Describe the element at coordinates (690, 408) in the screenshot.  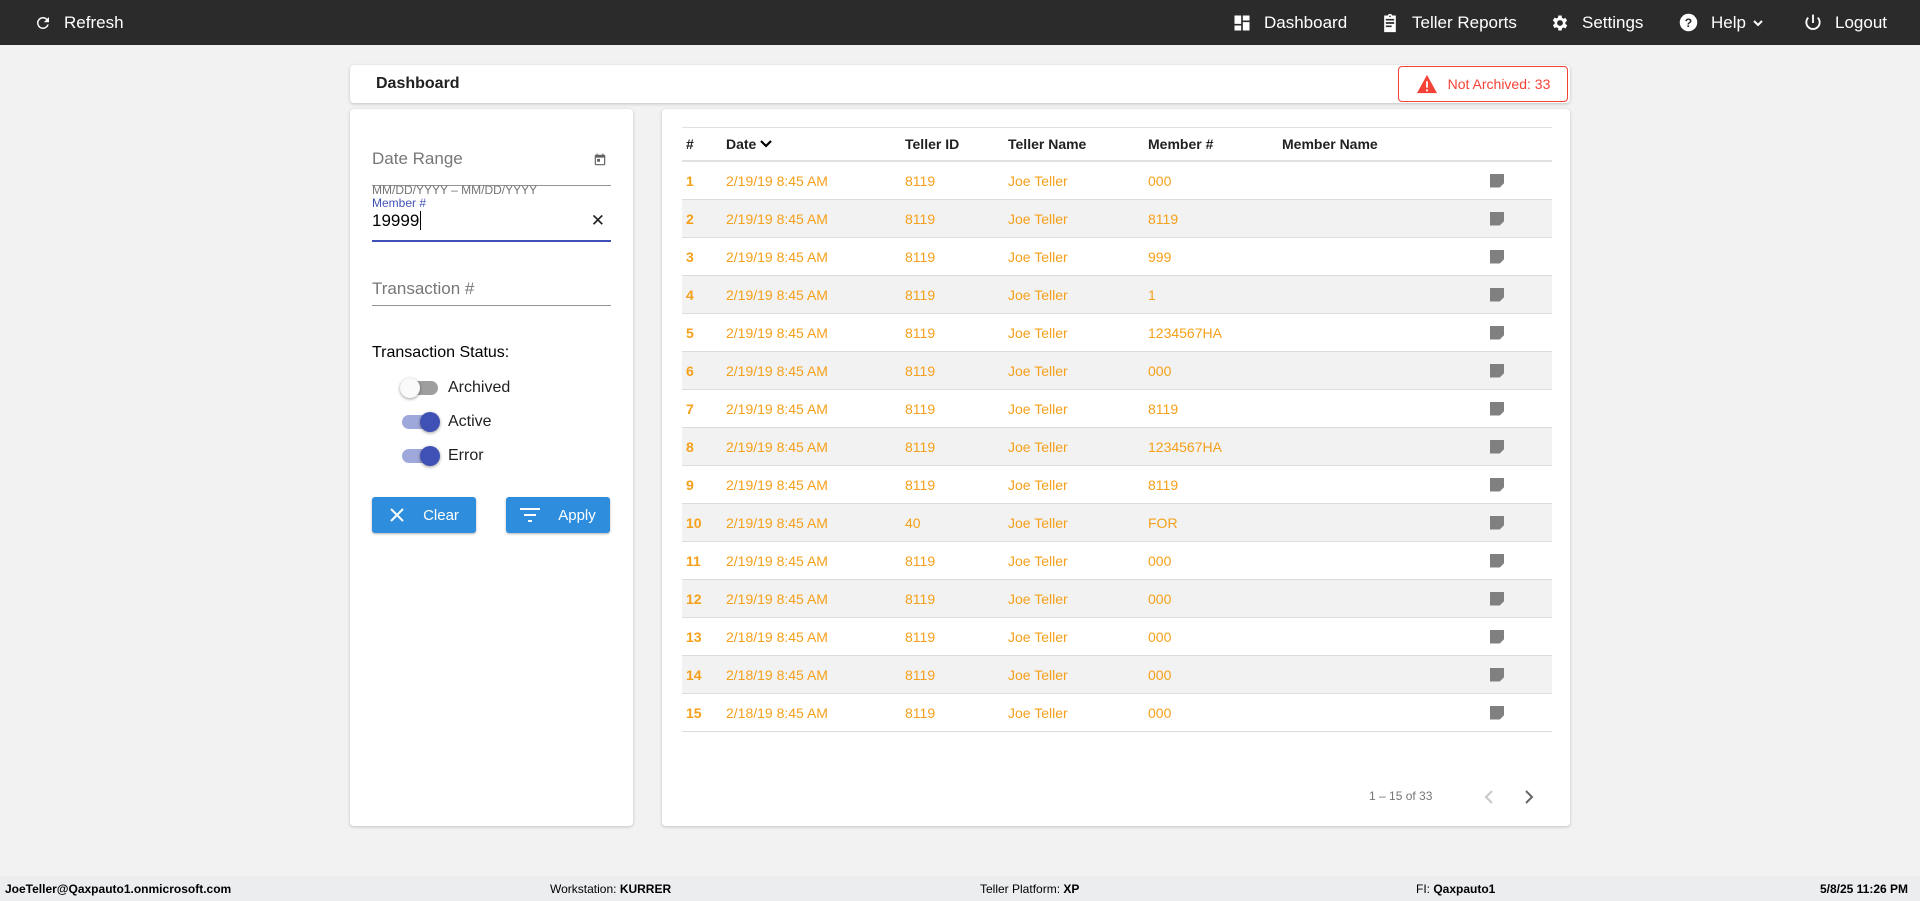
I see `row-number: 7` at that location.